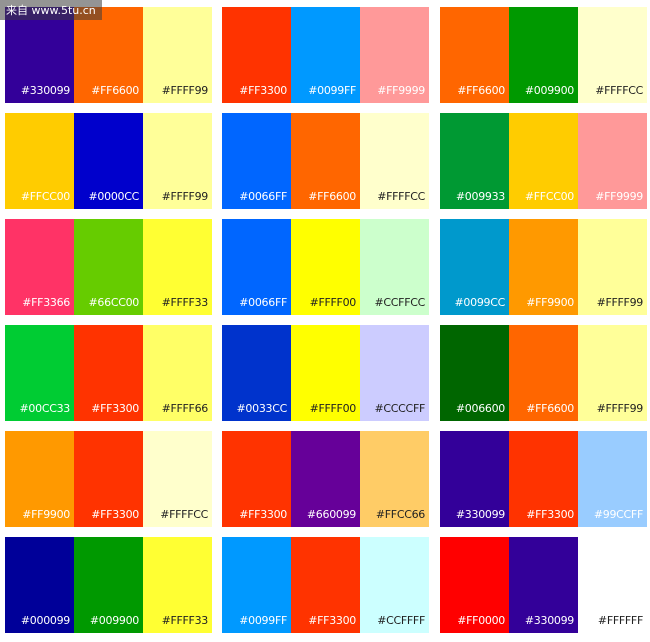 The width and height of the screenshot is (650, 642). Describe the element at coordinates (394, 267) in the screenshot. I see `color-swatch: #CCFFCC` at that location.